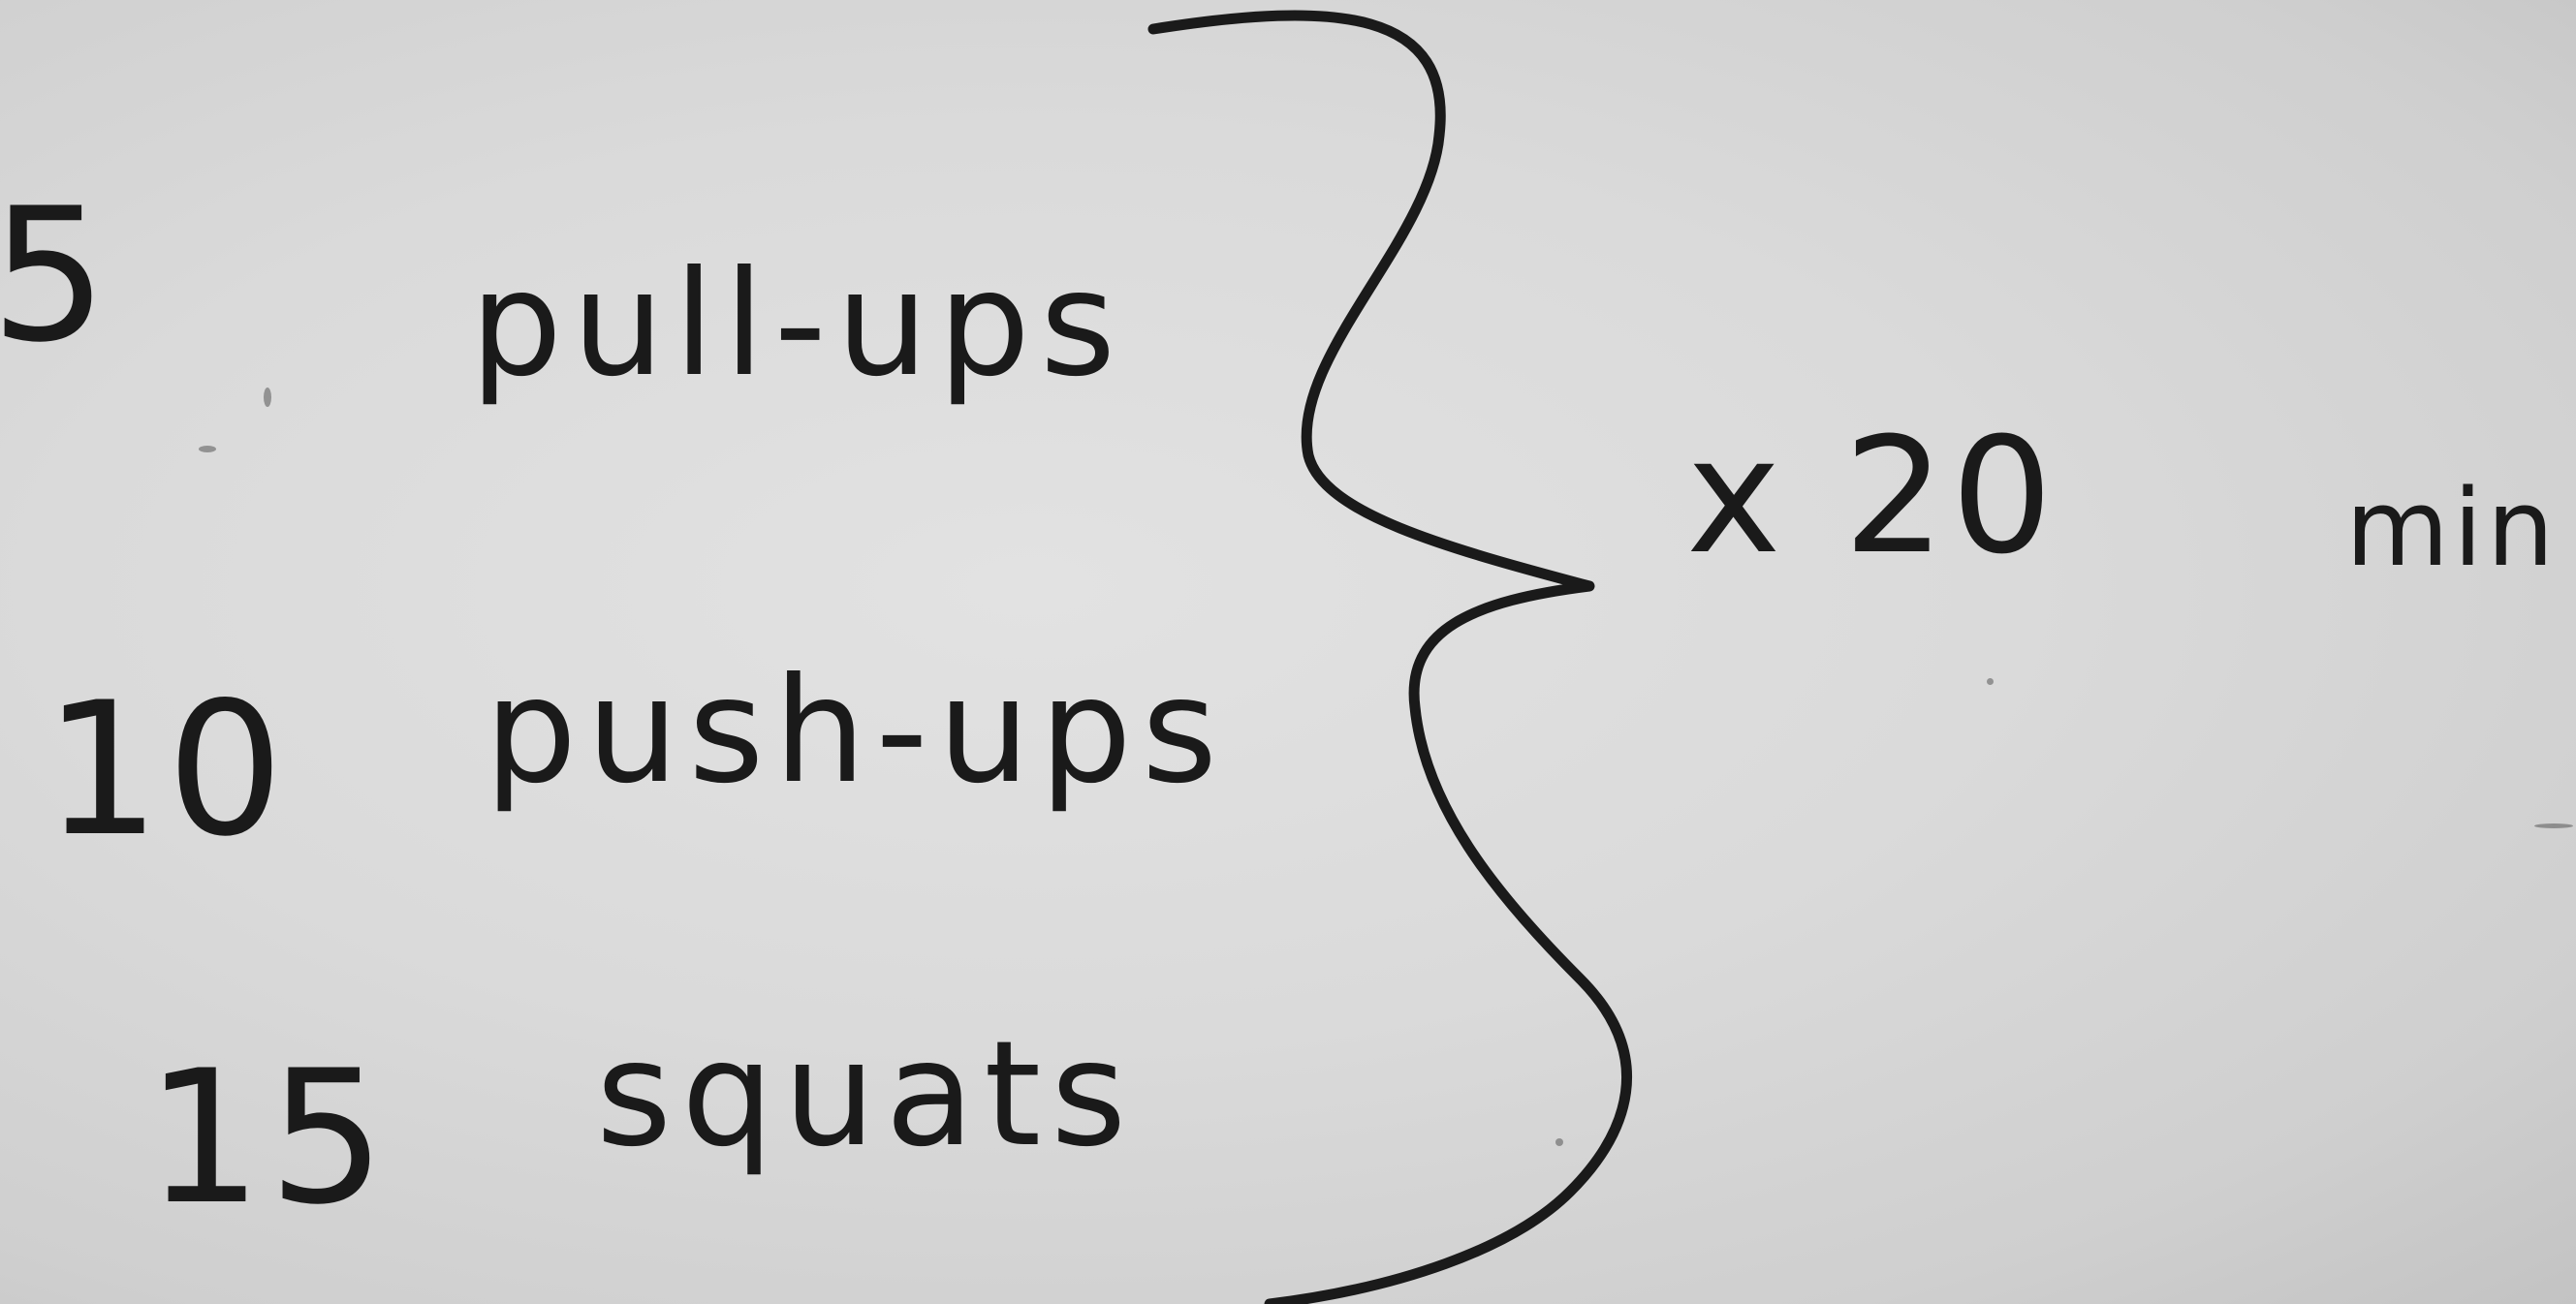 This screenshot has width=2576, height=1304. Describe the element at coordinates (1872, 496) in the screenshot. I see `multiplier-label: x 20` at that location.